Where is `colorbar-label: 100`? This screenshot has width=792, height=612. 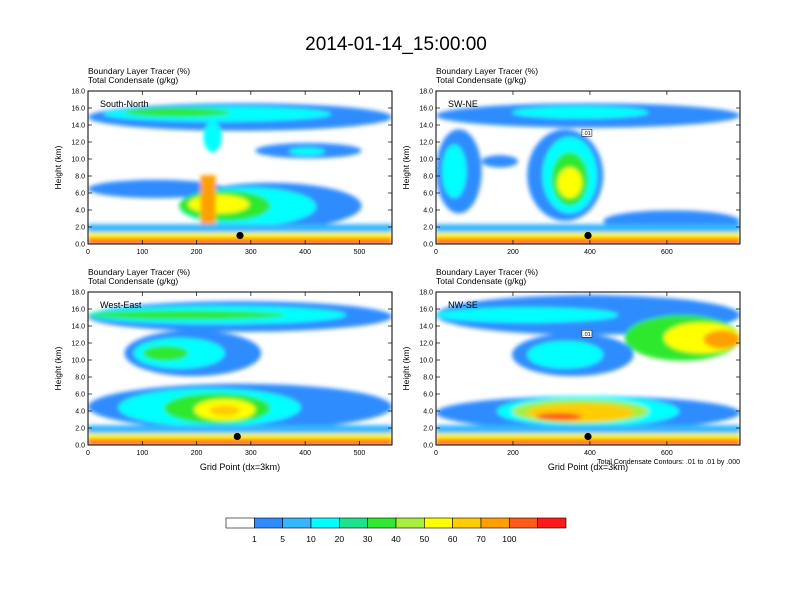
colorbar-label: 100 is located at coordinates (509, 539).